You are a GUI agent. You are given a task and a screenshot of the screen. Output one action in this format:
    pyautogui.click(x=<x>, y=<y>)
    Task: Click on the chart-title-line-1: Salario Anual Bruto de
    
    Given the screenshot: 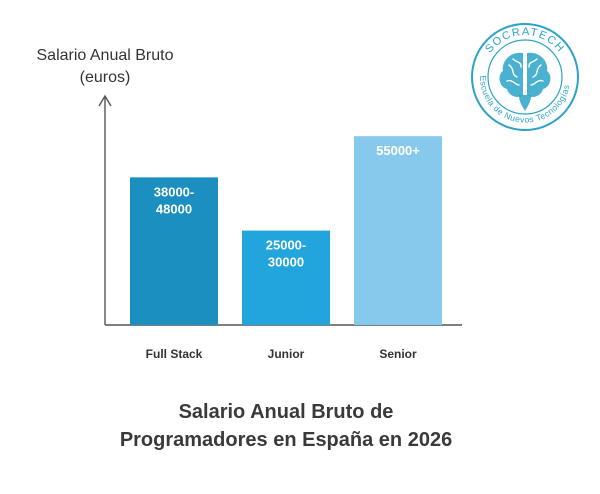 What is the action you would take?
    pyautogui.click(x=286, y=412)
    